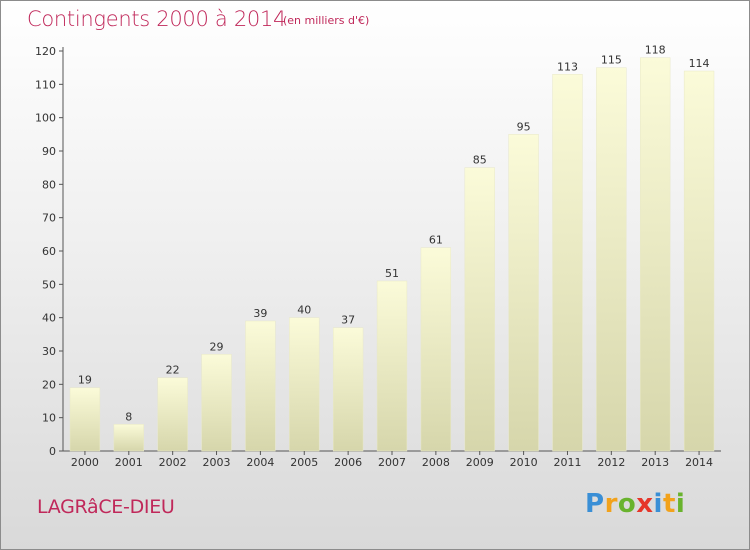  Describe the element at coordinates (129, 462) in the screenshot. I see `x-tick-label: 2001` at that location.